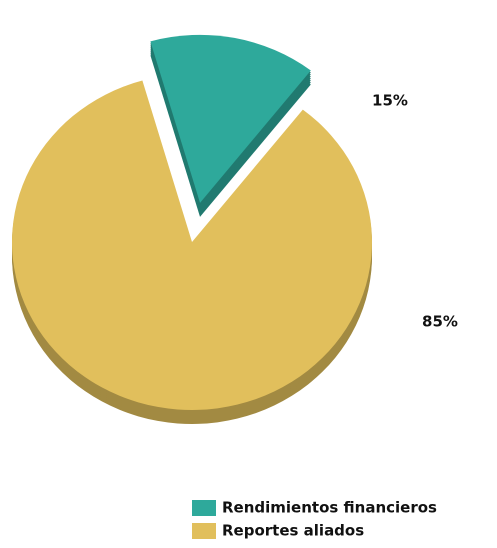  Describe the element at coordinates (329, 508) in the screenshot. I see `legend-label: Rendimientos financieros` at that location.